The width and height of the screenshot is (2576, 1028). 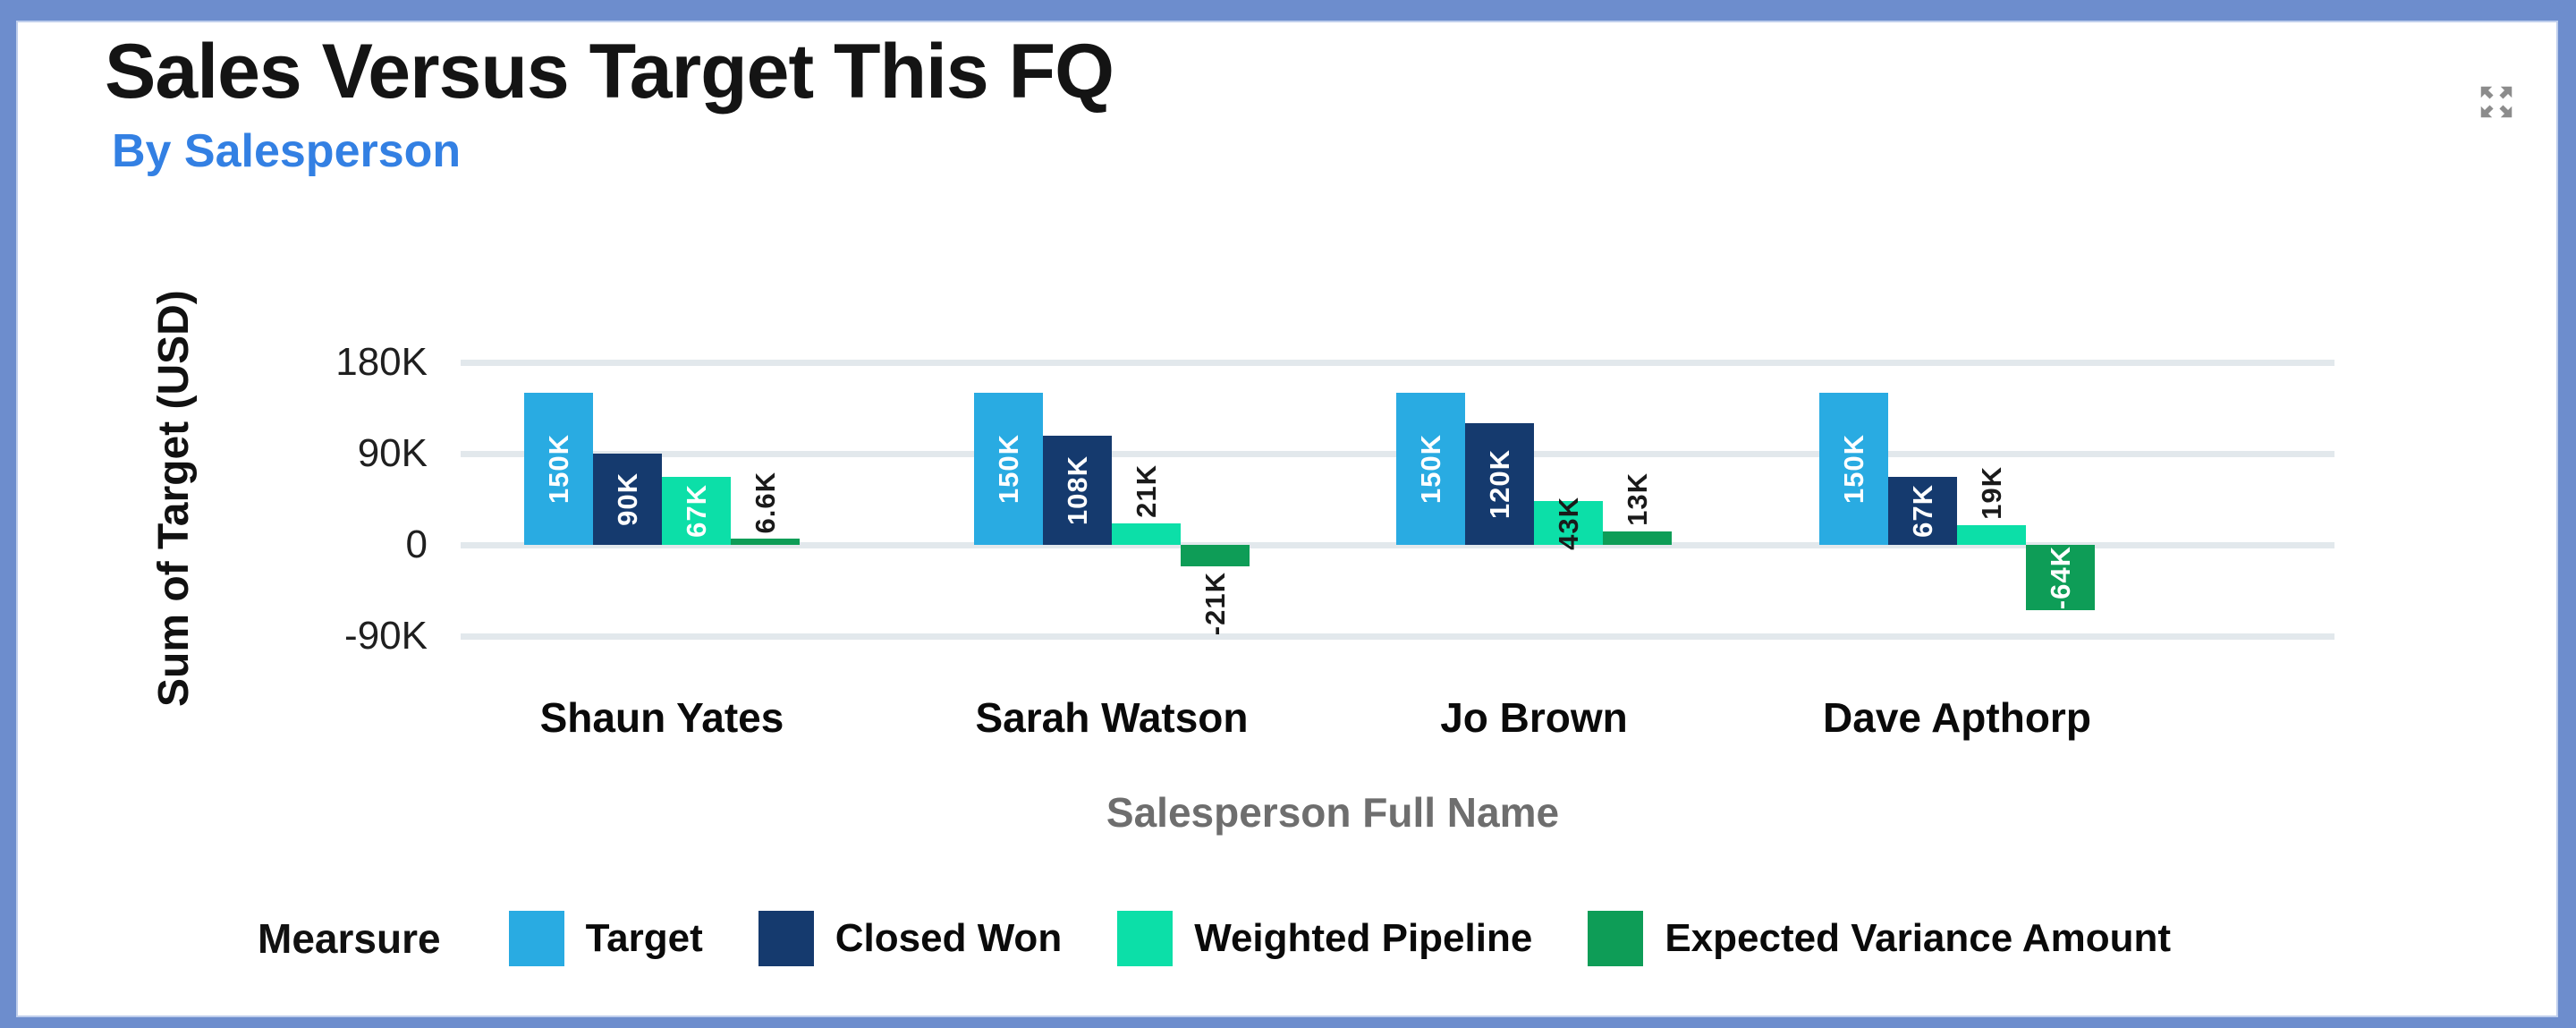 I want to click on legend-entry-label: Target, so click(x=644, y=938).